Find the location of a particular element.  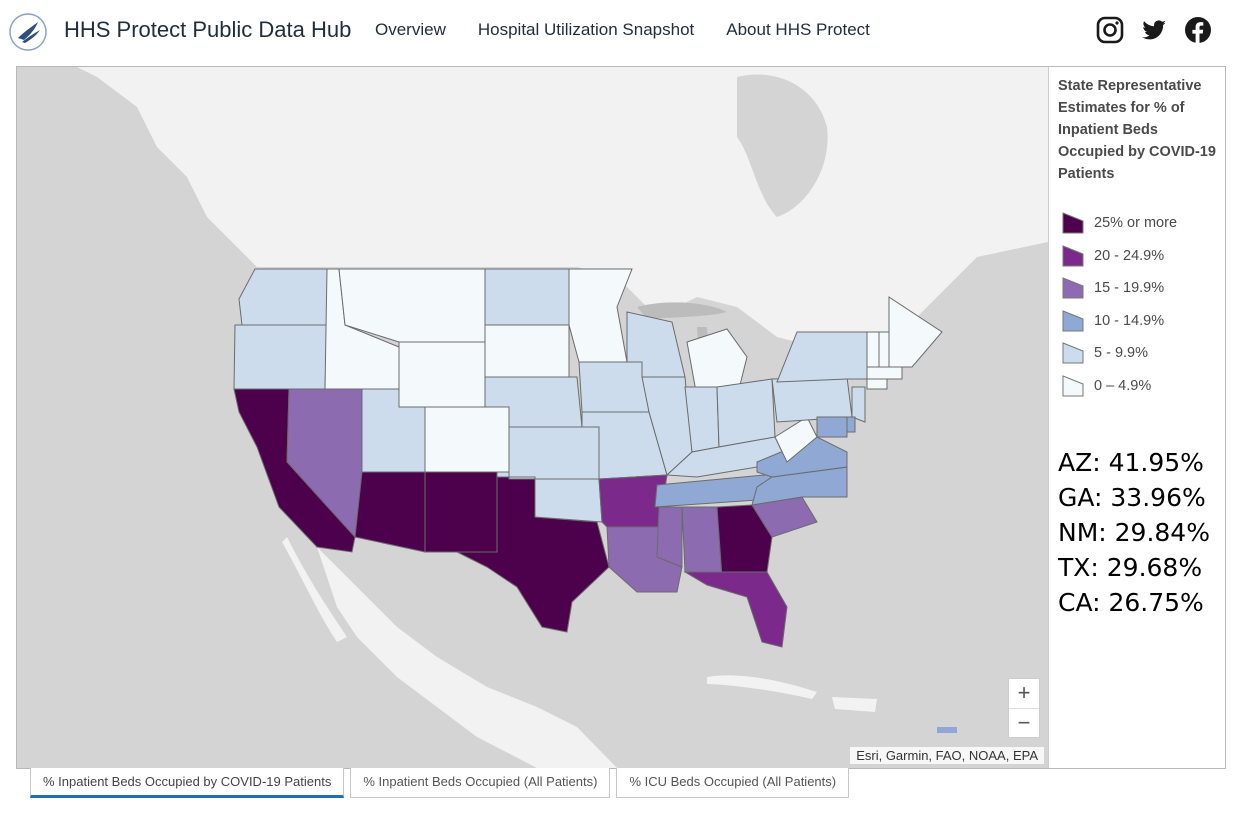

state-sd is located at coordinates (527, 351).